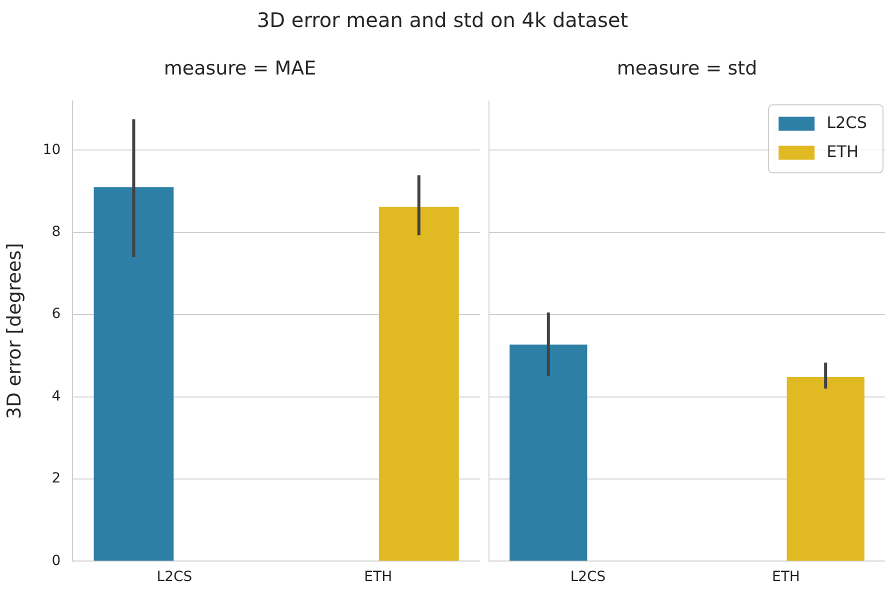 The image size is (885, 604). What do you see at coordinates (56, 478) in the screenshot?
I see `y-tick-label: 2` at bounding box center [56, 478].